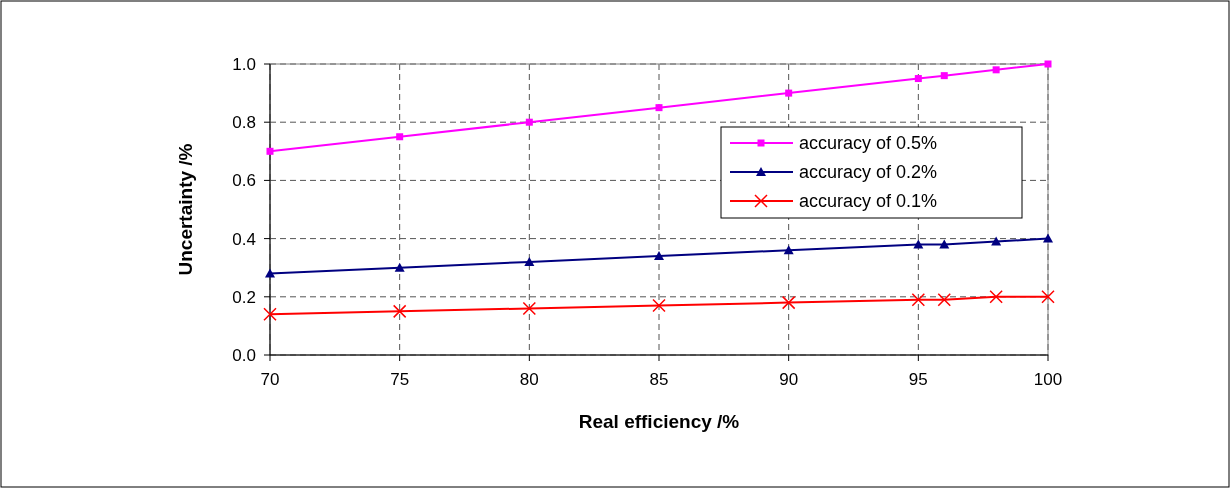 The width and height of the screenshot is (1230, 488). Describe the element at coordinates (659, 379) in the screenshot. I see `x-tick-label: 85` at that location.